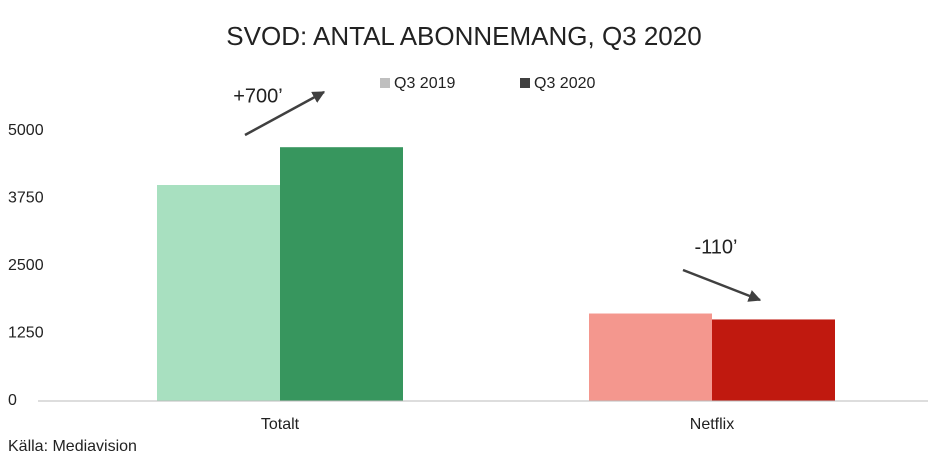  What do you see at coordinates (564, 83) in the screenshot?
I see `legend-label: Q3 2020` at bounding box center [564, 83].